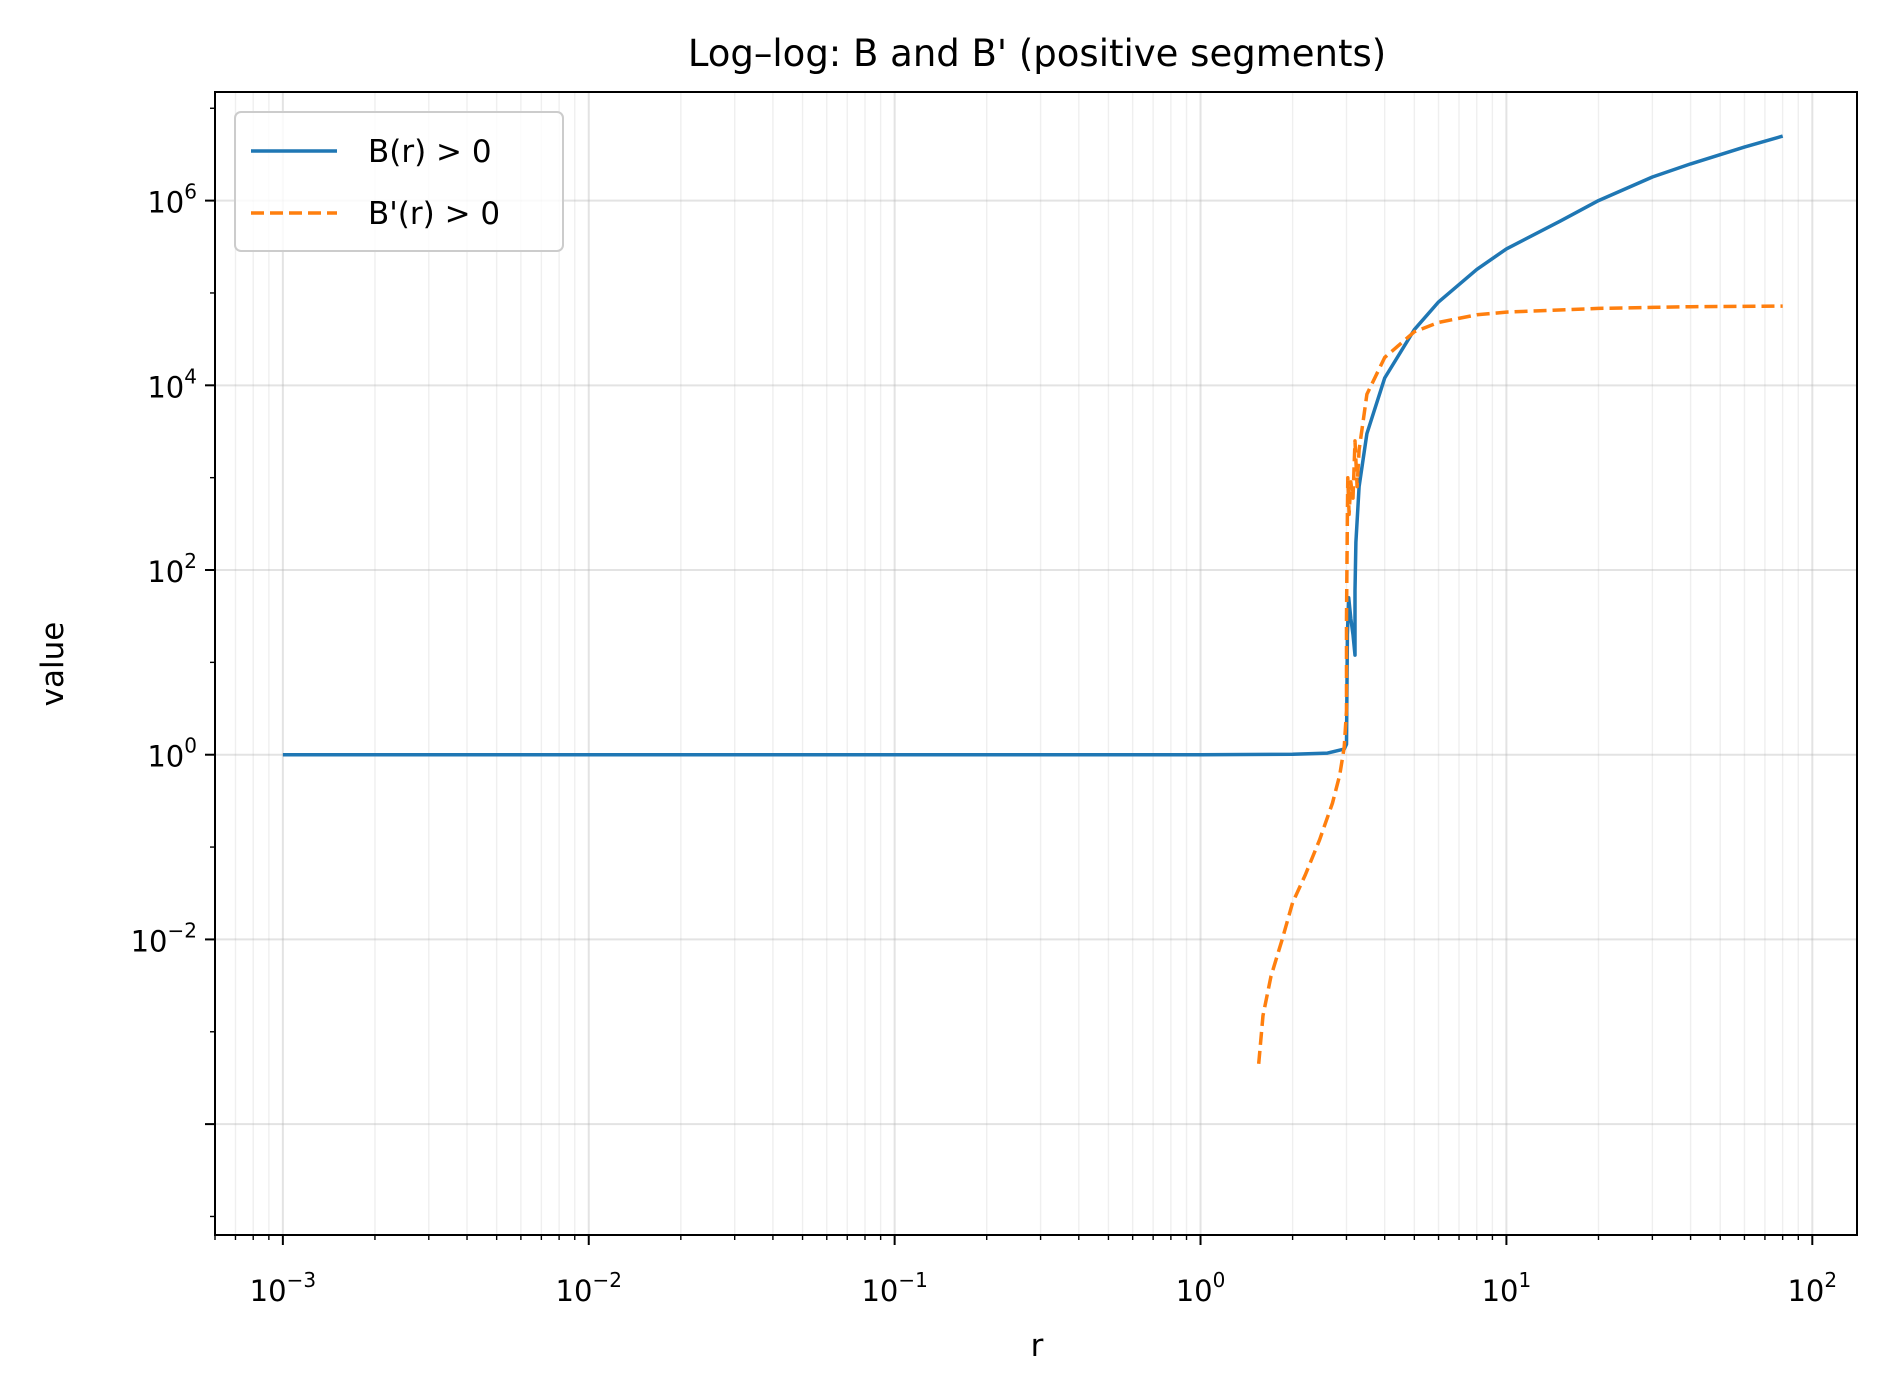 Image resolution: width=1885 pixels, height=1392 pixels. Describe the element at coordinates (1812, 1288) in the screenshot. I see `x-tick-label: 10²` at that location.